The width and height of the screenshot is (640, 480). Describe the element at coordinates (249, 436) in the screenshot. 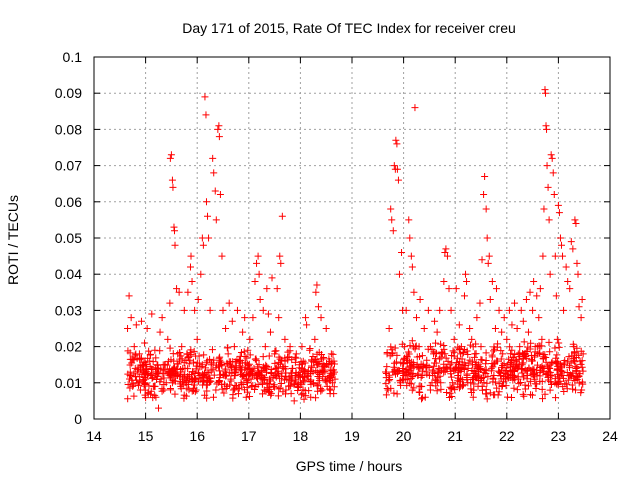

I see `x-tick-label: 17` at that location.